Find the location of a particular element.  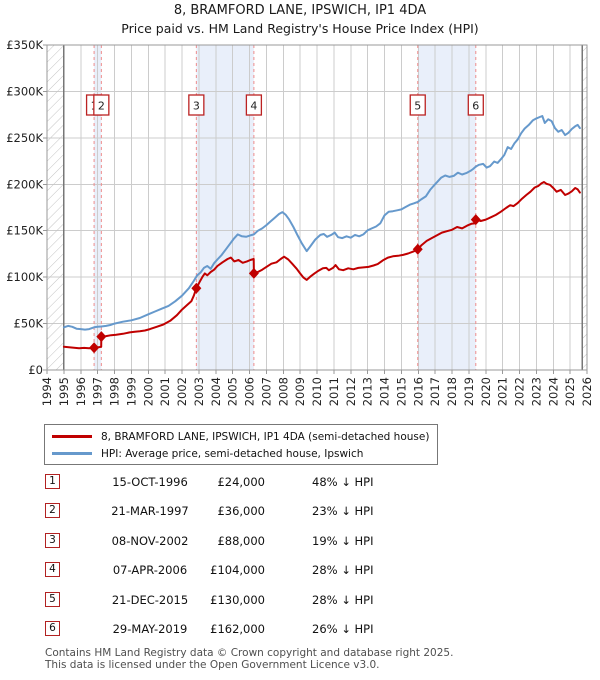

svg-text: 1996 is located at coordinates (81, 391).